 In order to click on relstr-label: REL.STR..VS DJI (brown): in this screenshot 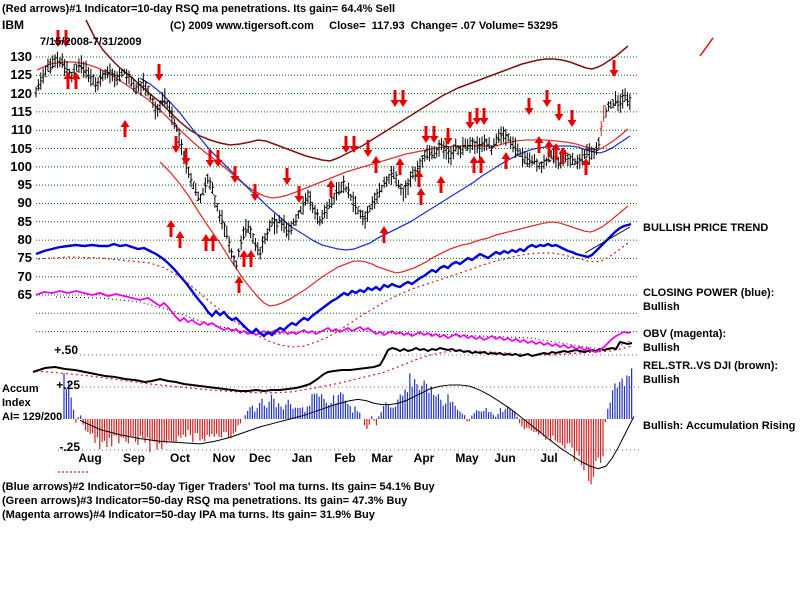, I will do `click(711, 366)`.